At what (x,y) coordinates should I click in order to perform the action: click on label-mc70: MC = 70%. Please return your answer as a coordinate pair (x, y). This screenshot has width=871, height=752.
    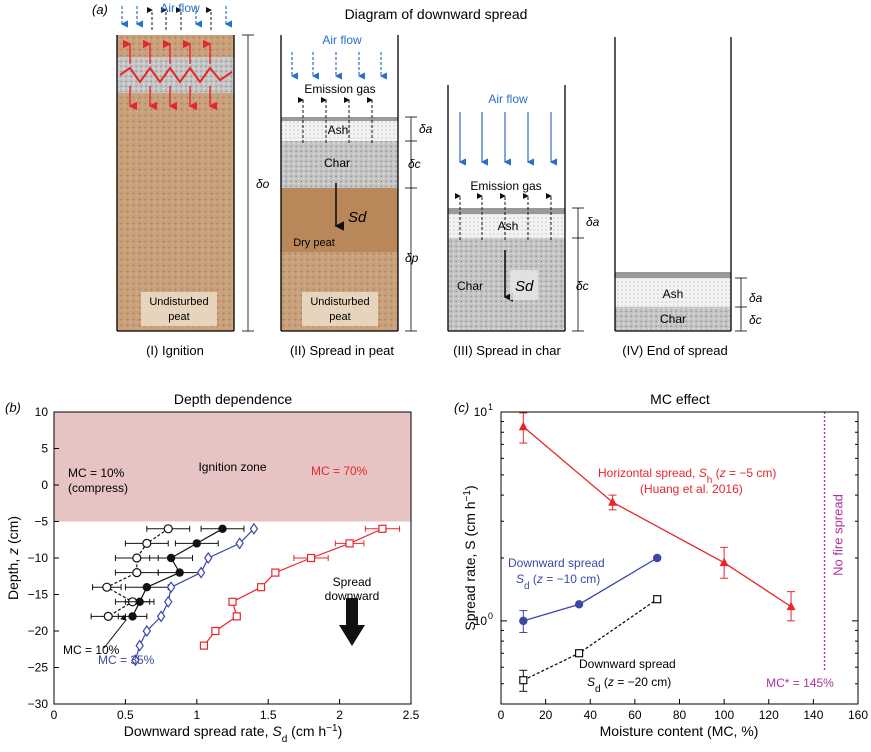
    Looking at the image, I should click on (339, 471).